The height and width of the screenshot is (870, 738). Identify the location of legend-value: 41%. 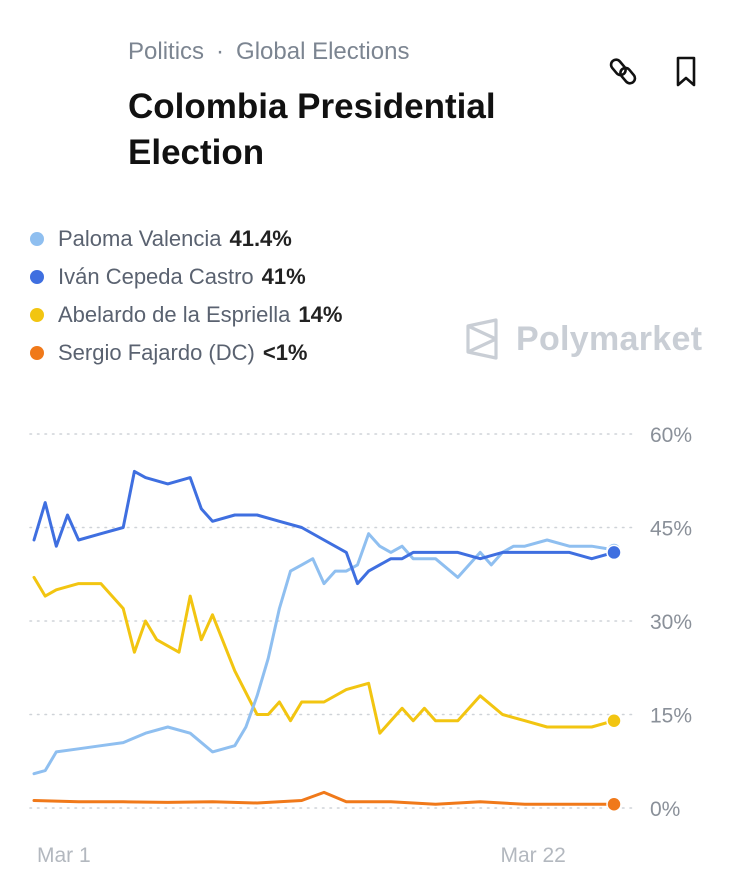
(283, 276).